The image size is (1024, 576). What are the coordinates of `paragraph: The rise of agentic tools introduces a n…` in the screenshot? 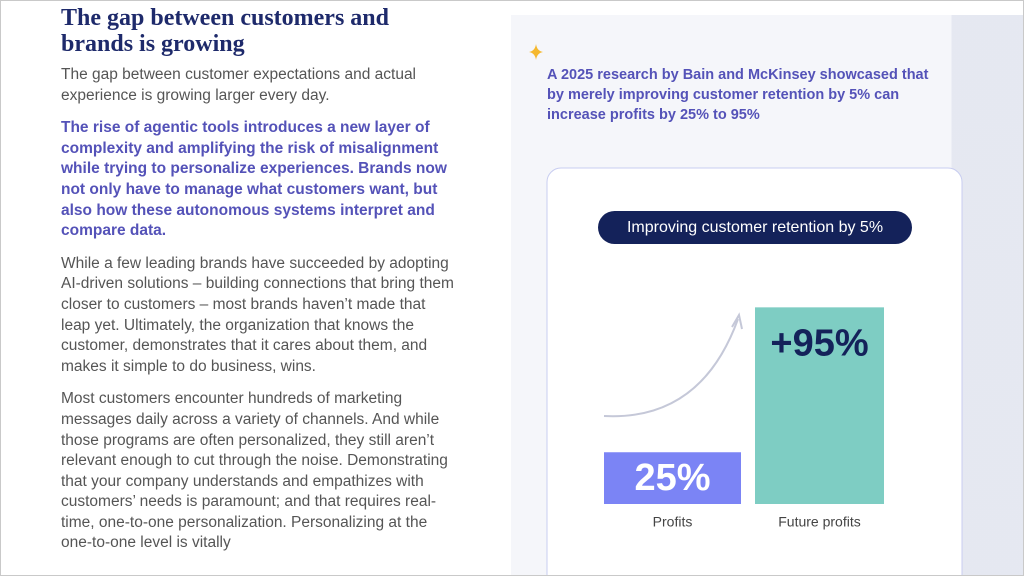 It's located at (254, 179).